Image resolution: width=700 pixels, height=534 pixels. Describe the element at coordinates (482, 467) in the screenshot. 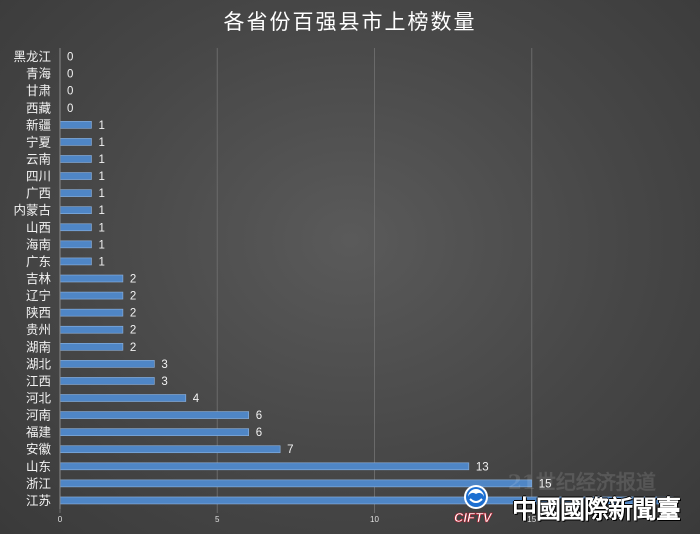

I see `value-label: 13` at that location.